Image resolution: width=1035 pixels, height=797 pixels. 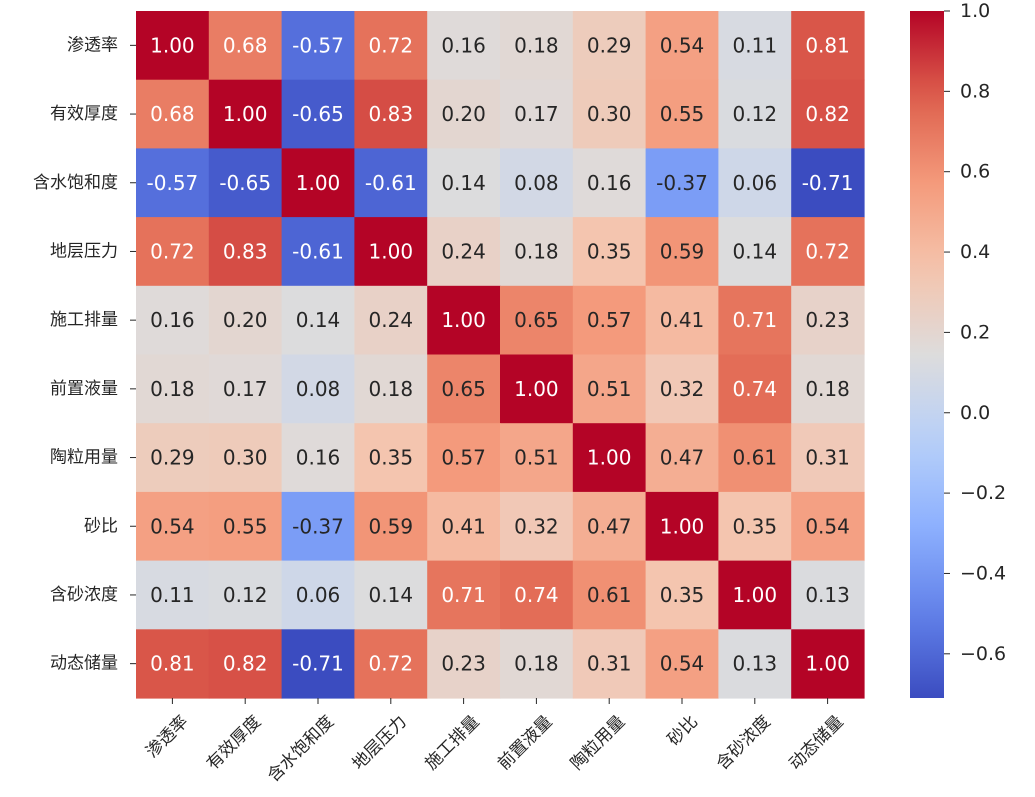 I want to click on heatmap-cell-r0-c9, so click(x=828, y=46).